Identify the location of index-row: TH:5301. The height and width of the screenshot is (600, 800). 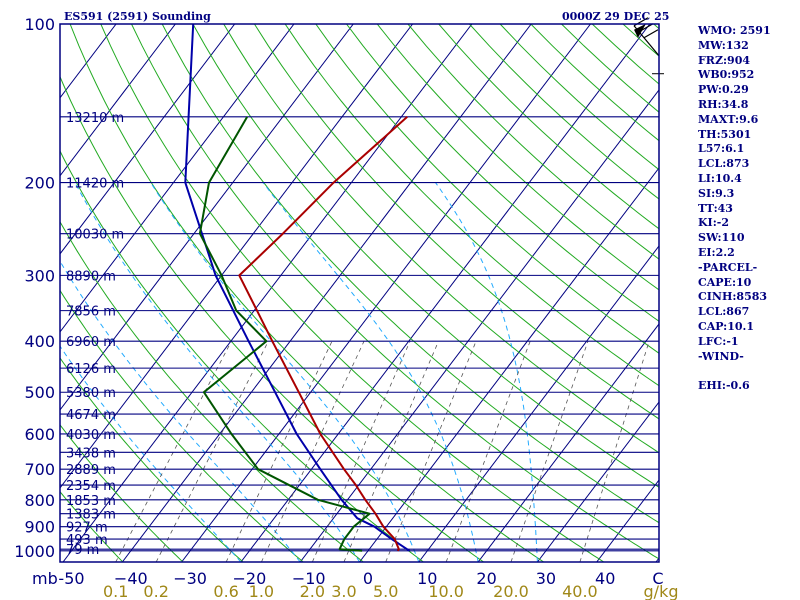
(725, 134).